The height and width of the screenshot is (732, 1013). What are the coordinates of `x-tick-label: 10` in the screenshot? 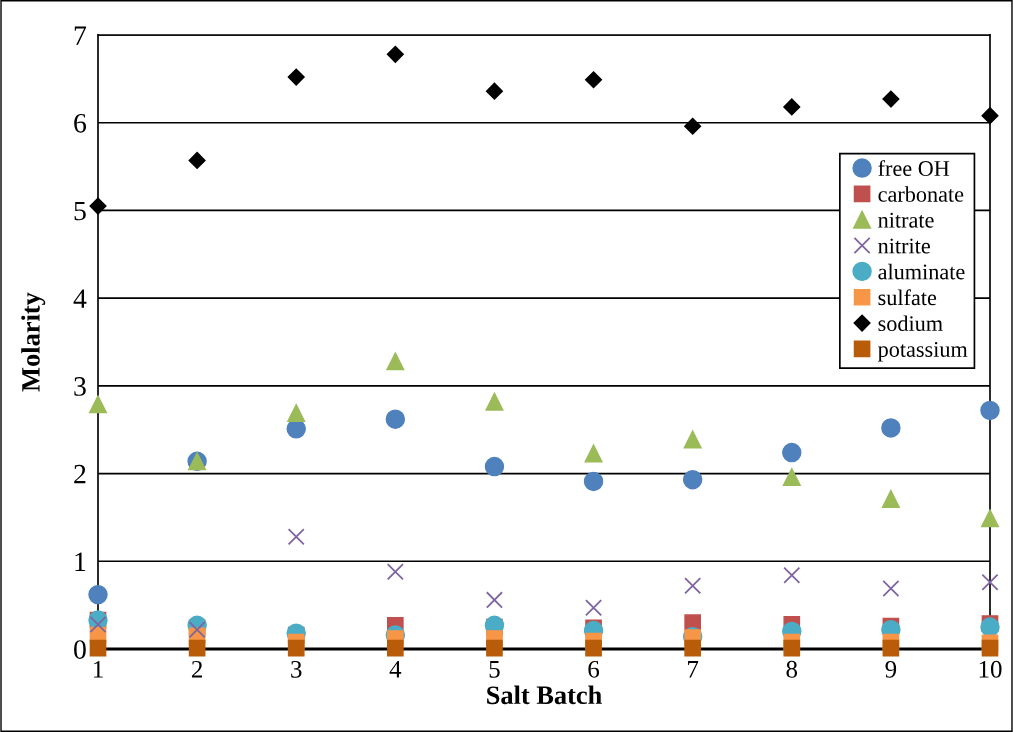 It's located at (990, 669).